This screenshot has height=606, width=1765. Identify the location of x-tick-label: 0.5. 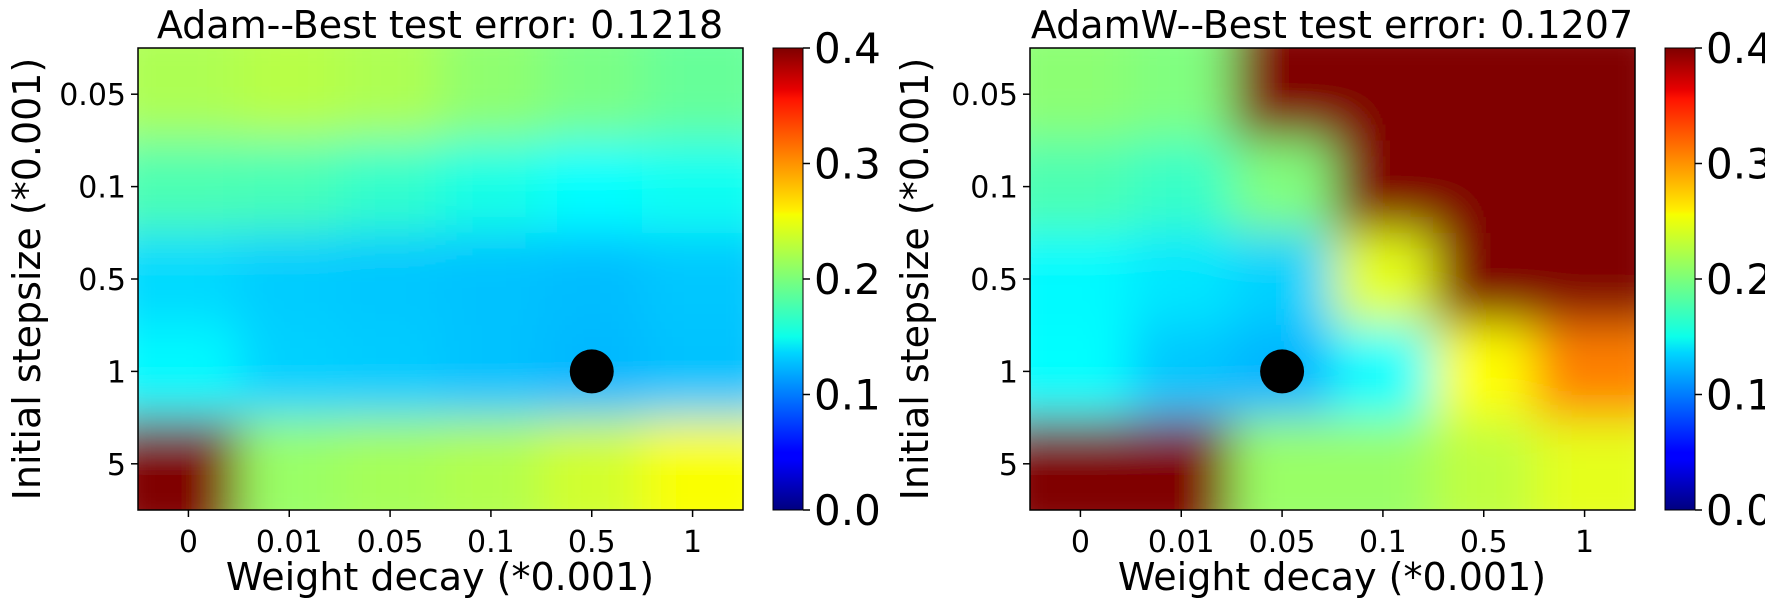
(1484, 542).